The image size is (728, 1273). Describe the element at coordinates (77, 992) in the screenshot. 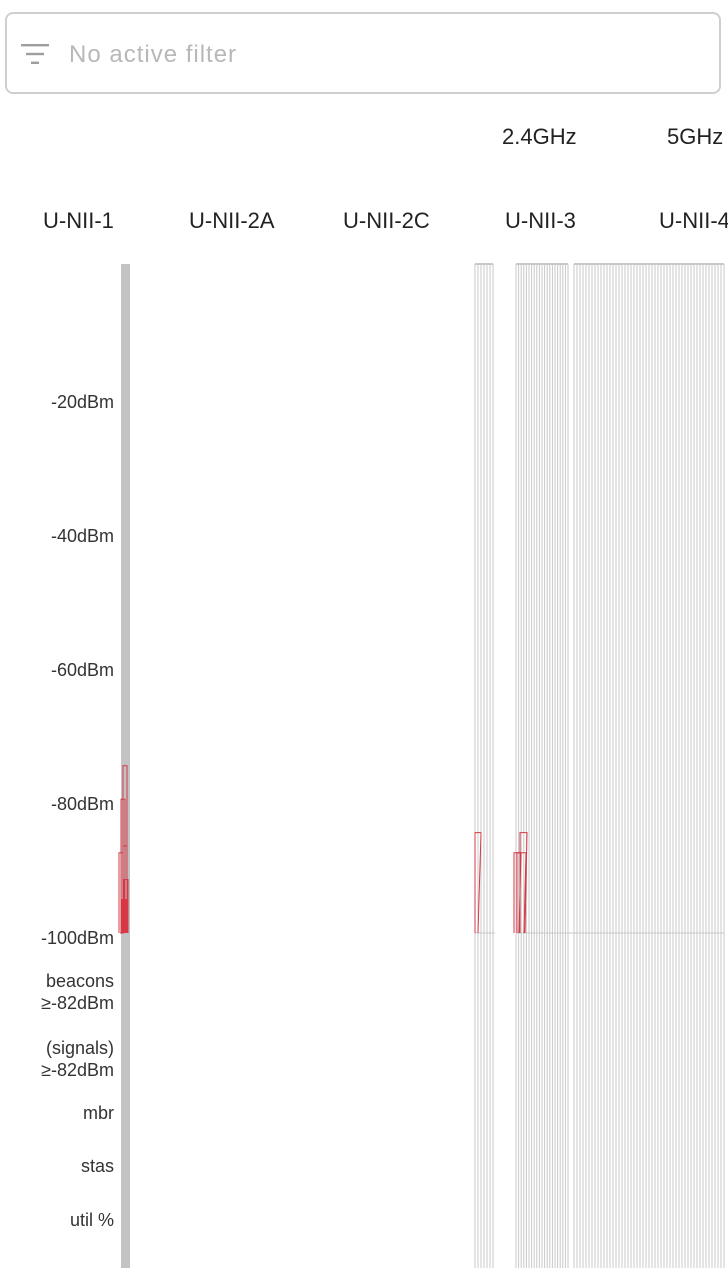

I see `metric-label-beacons: beacons ≥-82dBm` at that location.